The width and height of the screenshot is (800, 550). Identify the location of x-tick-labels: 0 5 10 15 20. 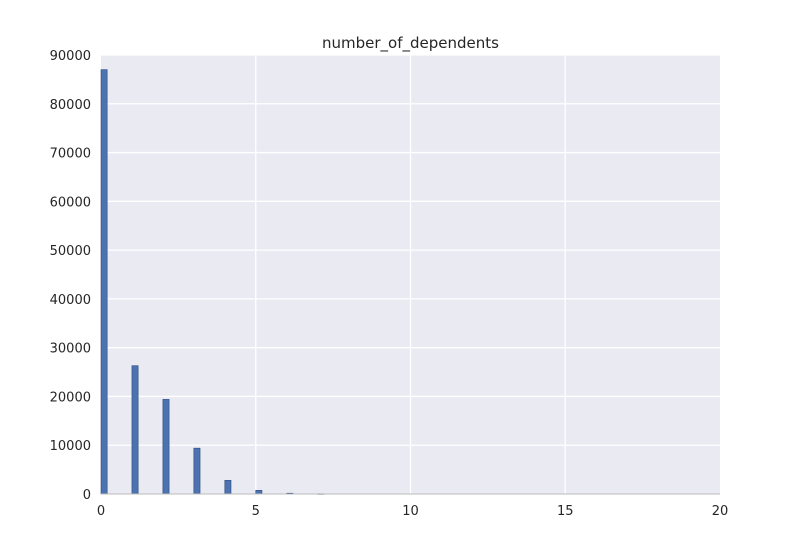
(412, 511).